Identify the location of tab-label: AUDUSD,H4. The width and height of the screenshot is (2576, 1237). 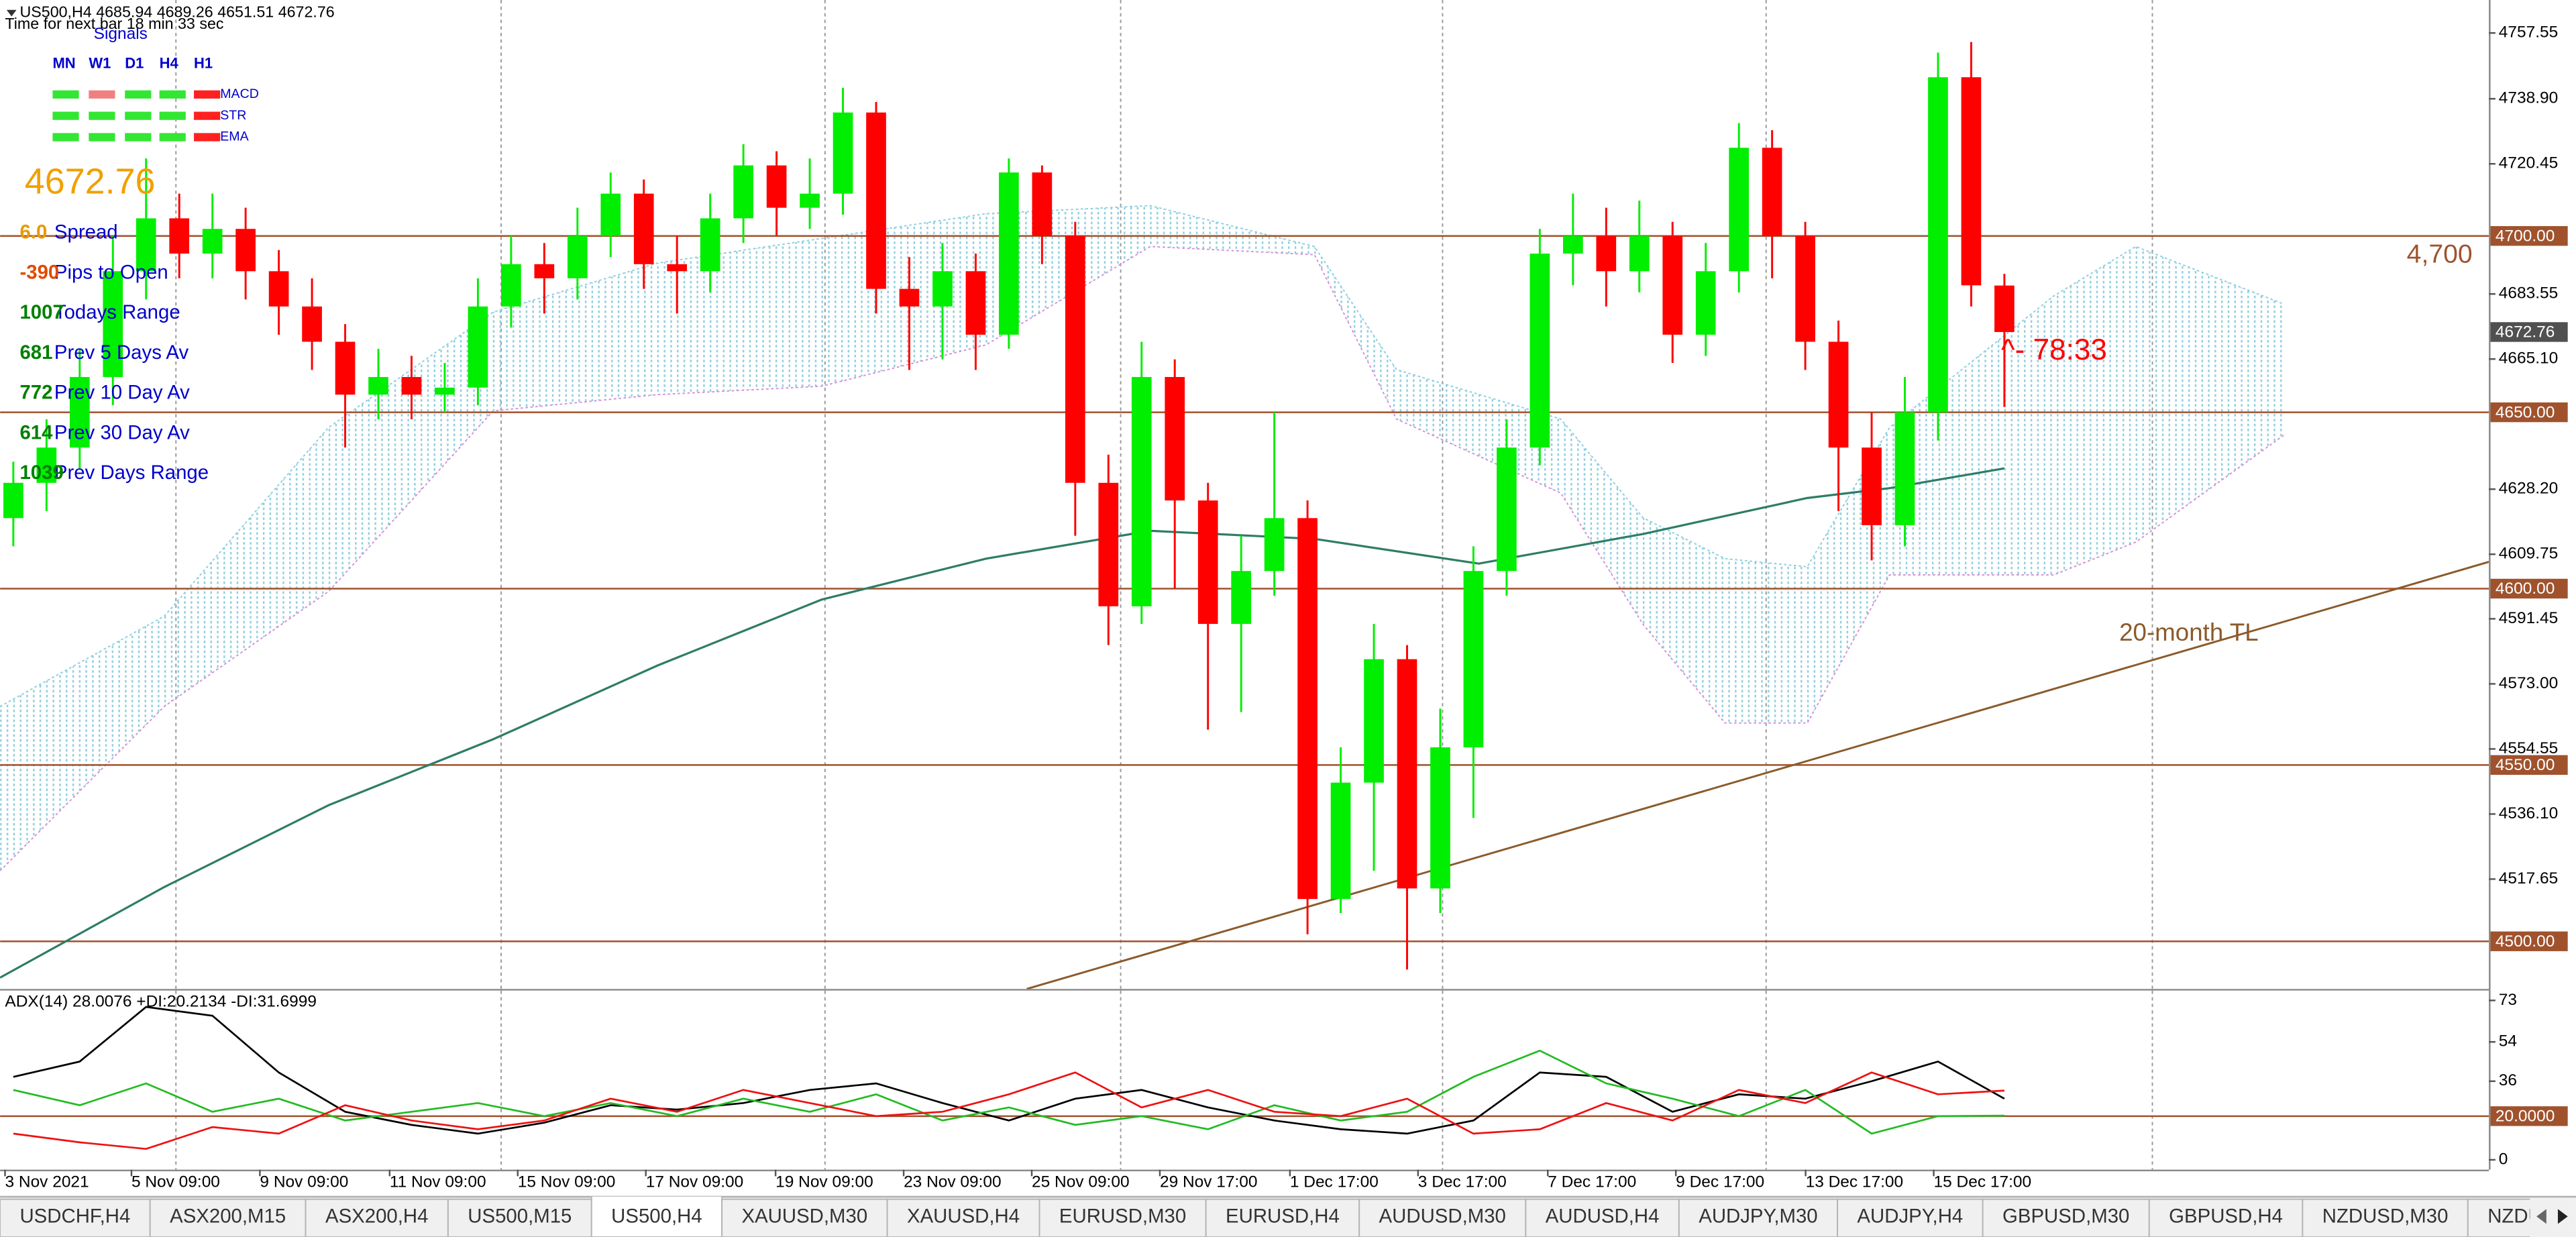
(1603, 1216).